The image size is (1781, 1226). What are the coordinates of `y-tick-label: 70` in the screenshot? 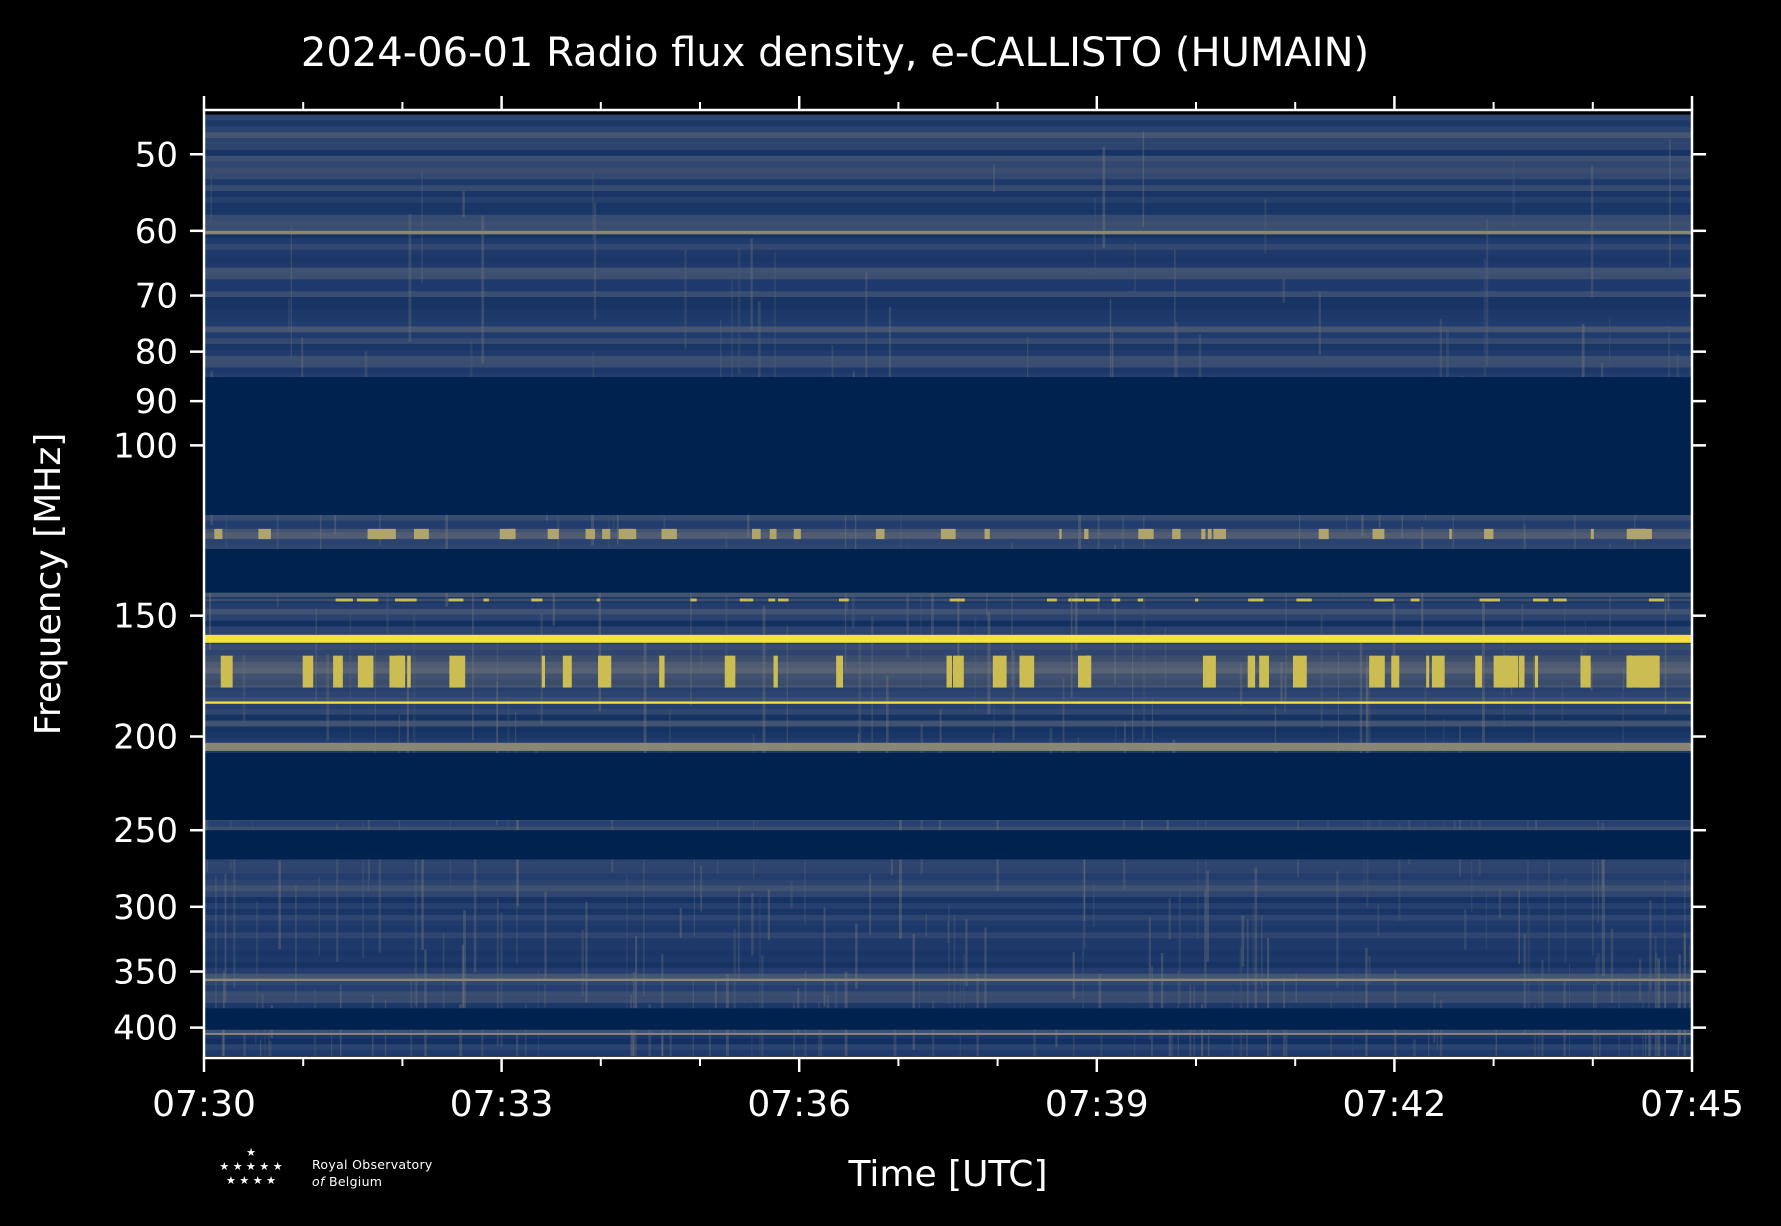 It's located at (156, 297).